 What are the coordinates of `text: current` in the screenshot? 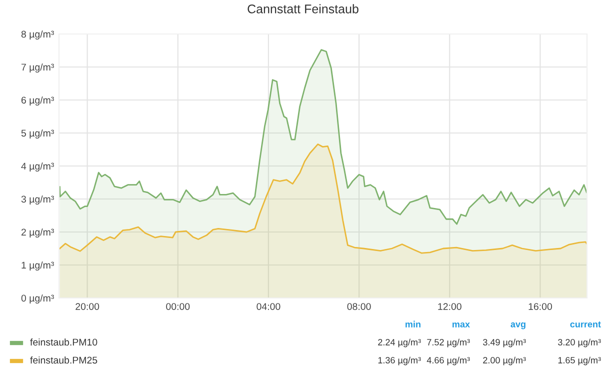 It's located at (585, 324).